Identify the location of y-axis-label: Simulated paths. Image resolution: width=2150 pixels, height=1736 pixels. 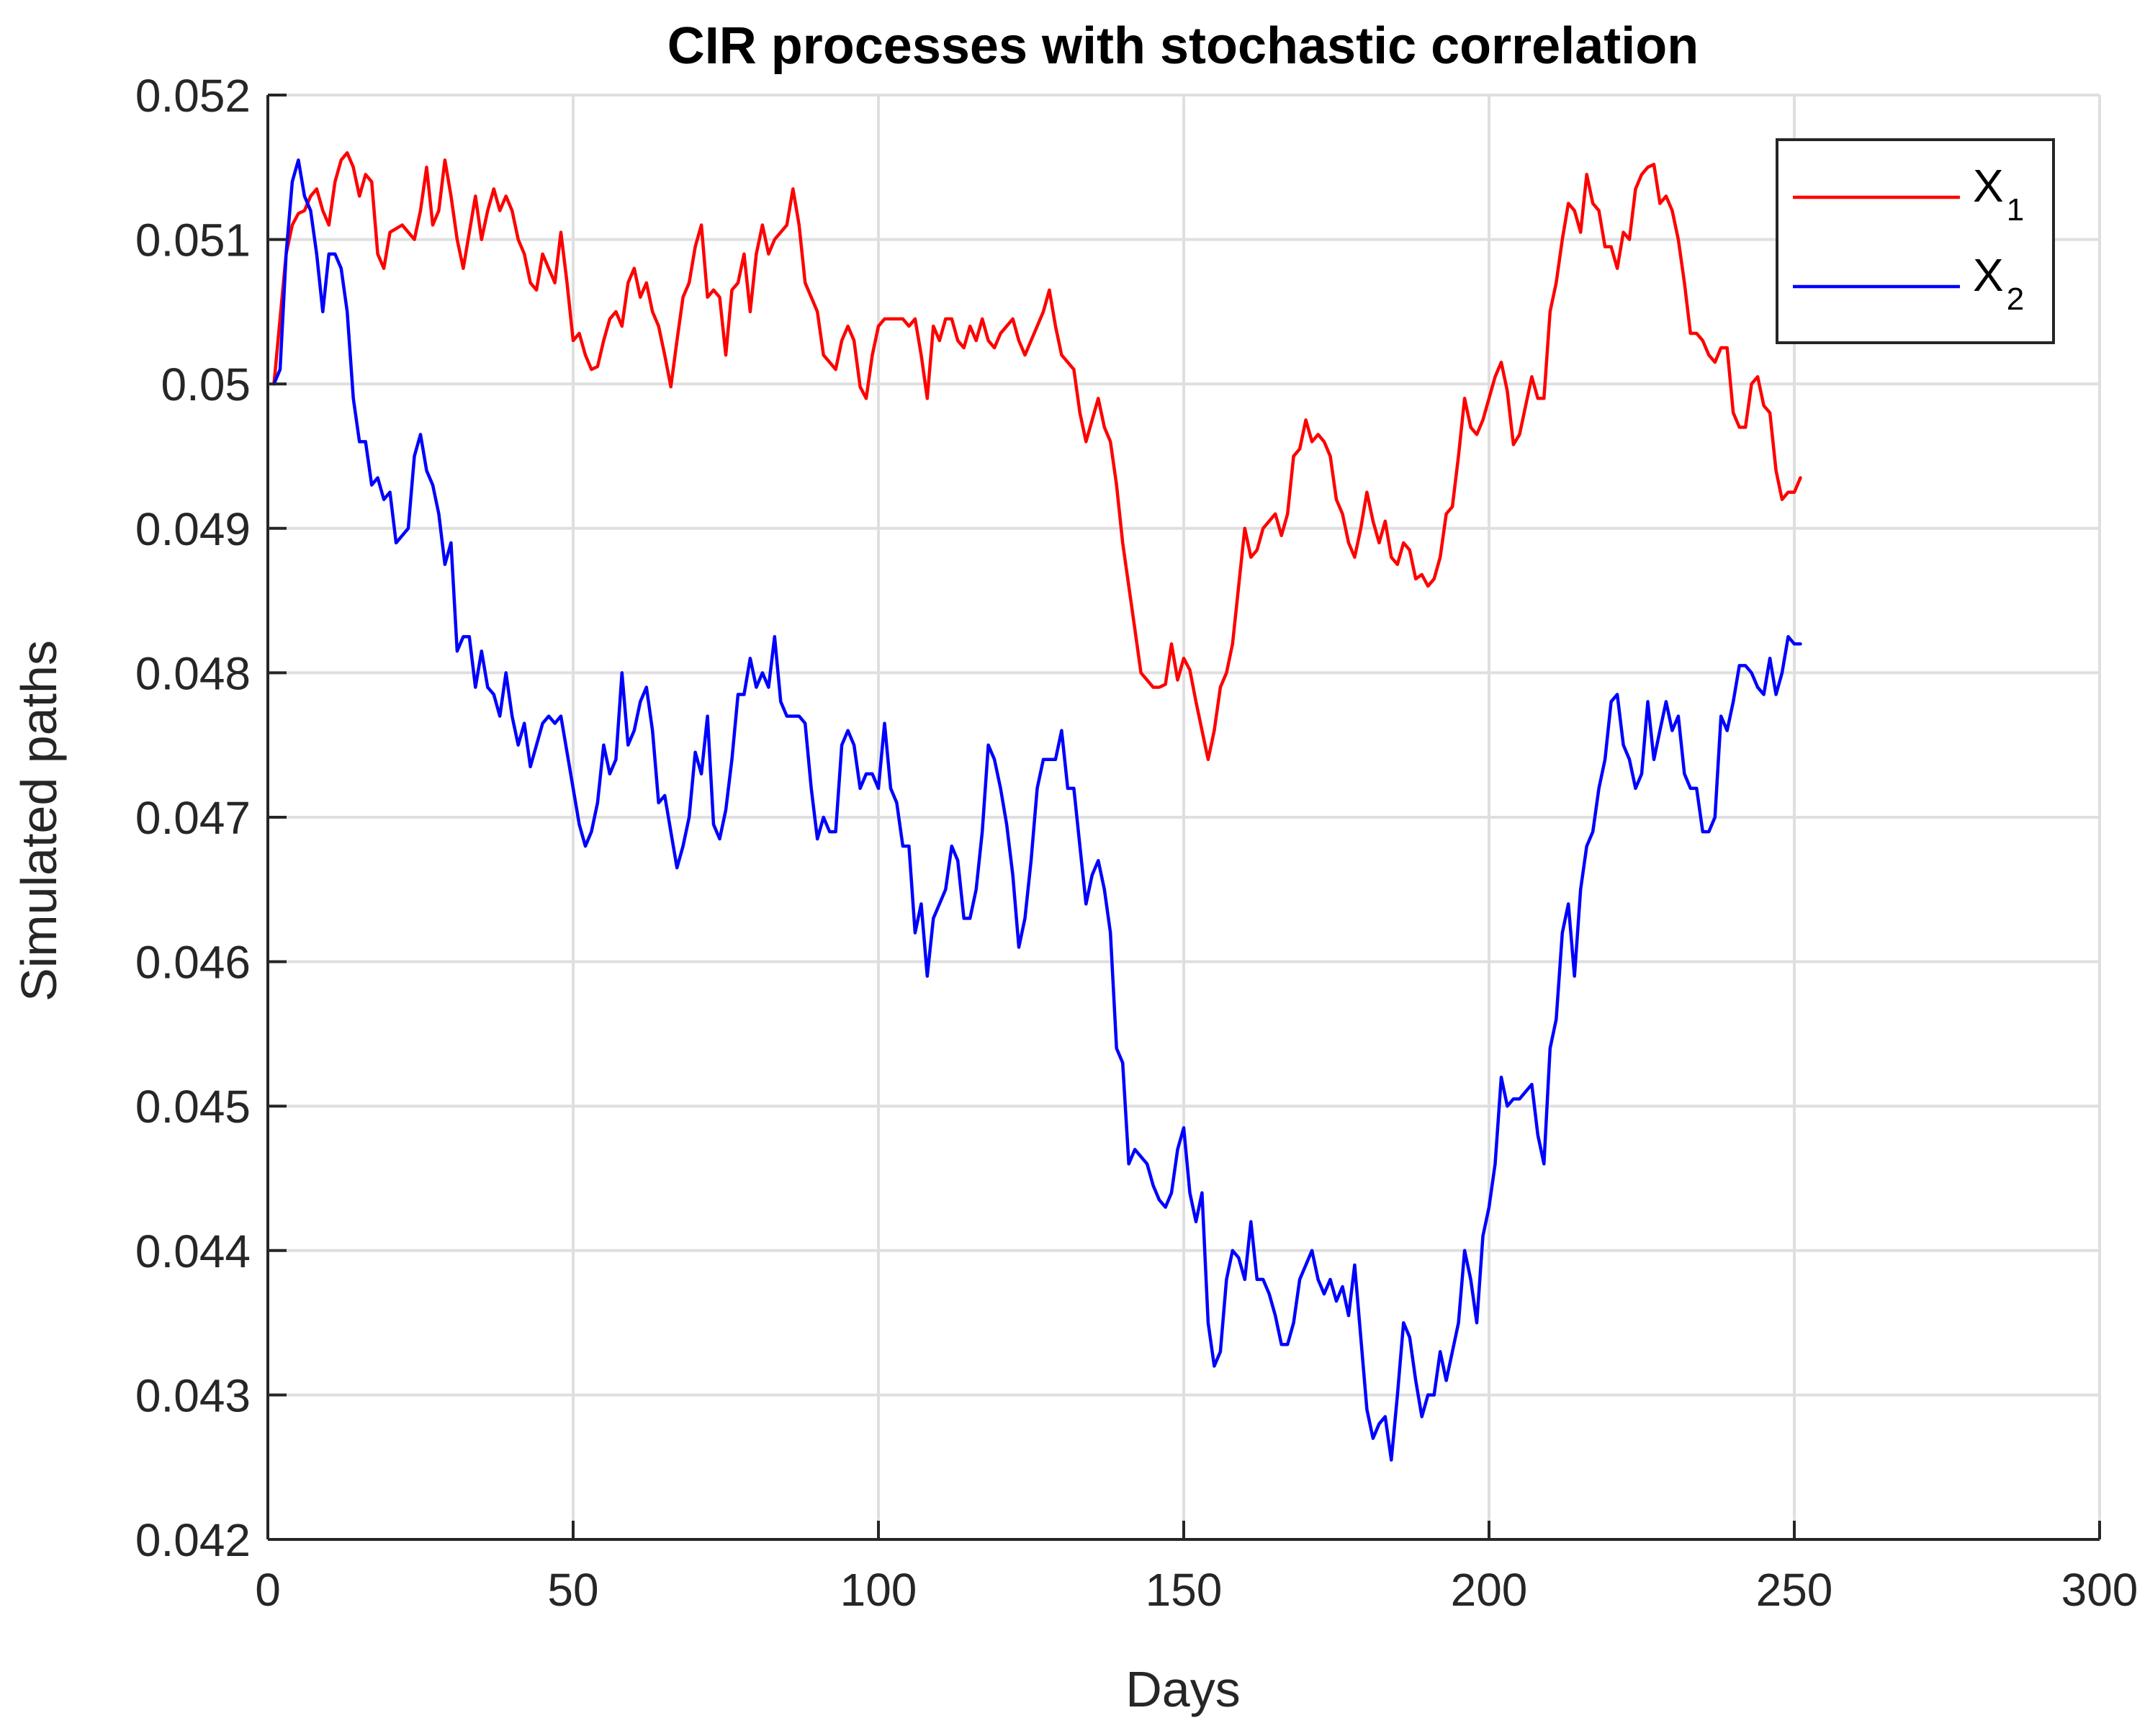
(39, 821).